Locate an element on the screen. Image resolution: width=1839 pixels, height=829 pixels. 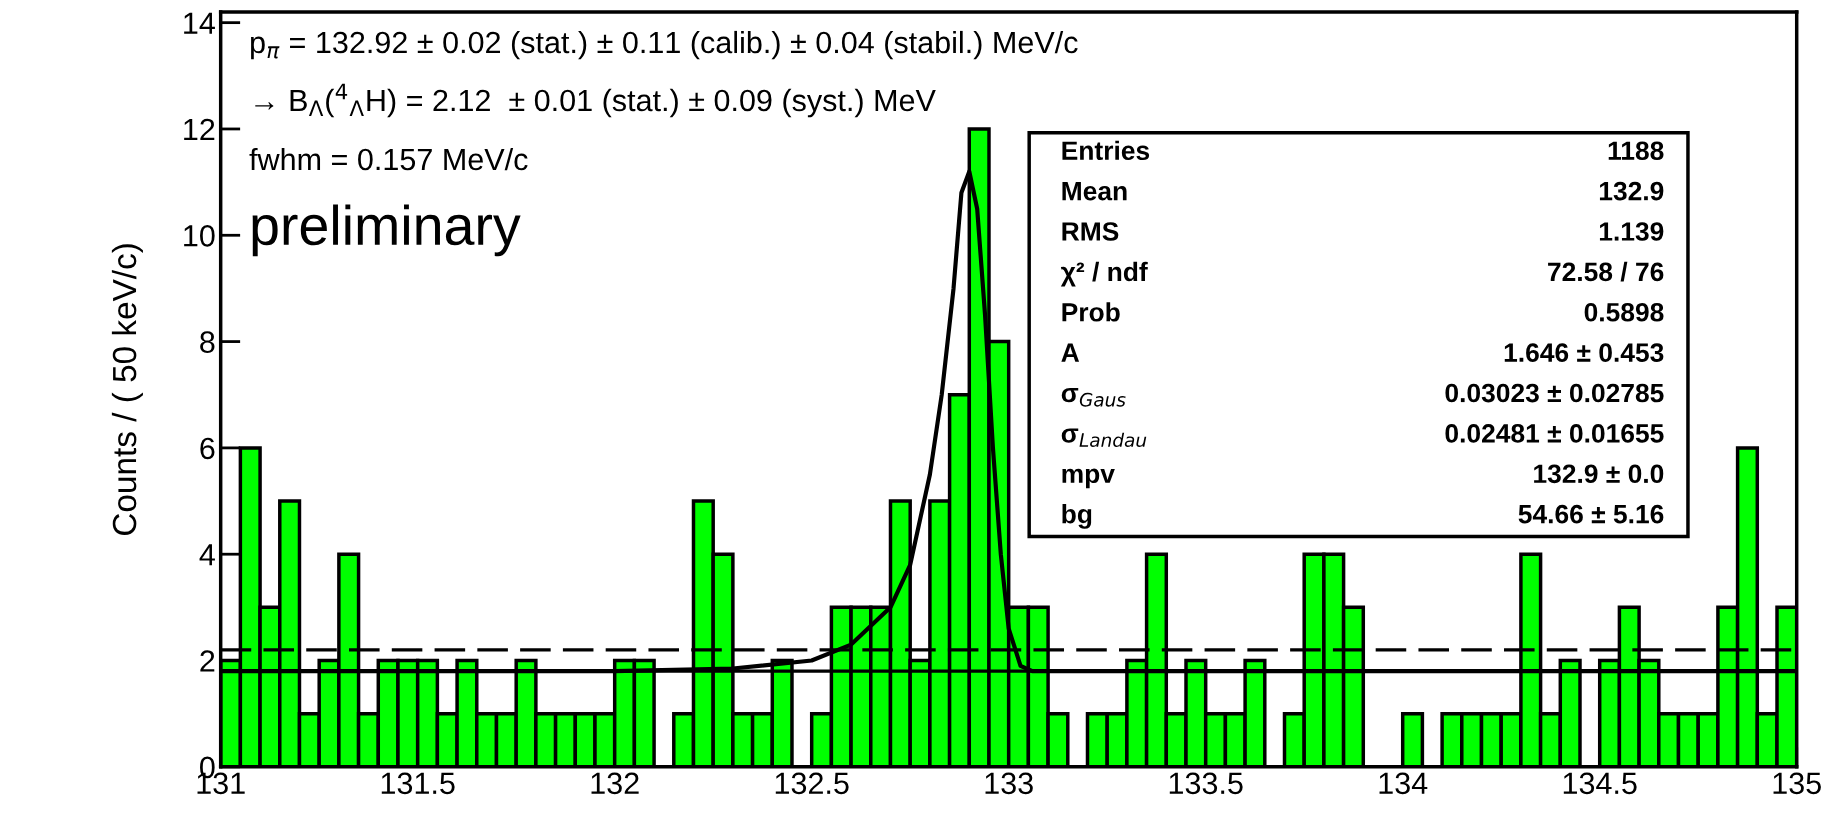
y-tick-label: 4 is located at coordinates (207, 555).